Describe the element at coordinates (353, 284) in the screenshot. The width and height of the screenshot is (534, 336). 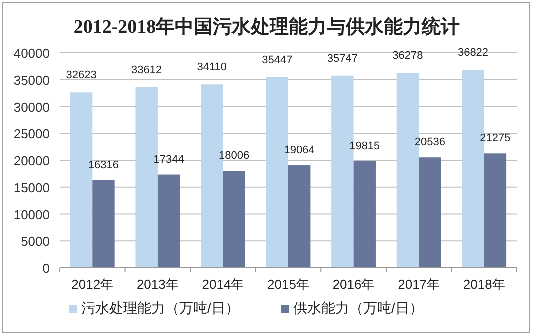
I see `x-tick-label: 2016年` at that location.